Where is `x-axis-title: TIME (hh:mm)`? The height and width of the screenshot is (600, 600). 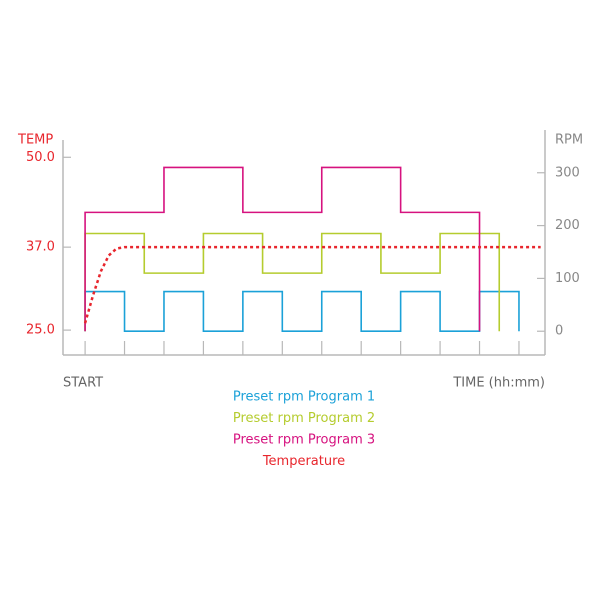
x-axis-title: TIME (hh:mm) is located at coordinates (498, 383).